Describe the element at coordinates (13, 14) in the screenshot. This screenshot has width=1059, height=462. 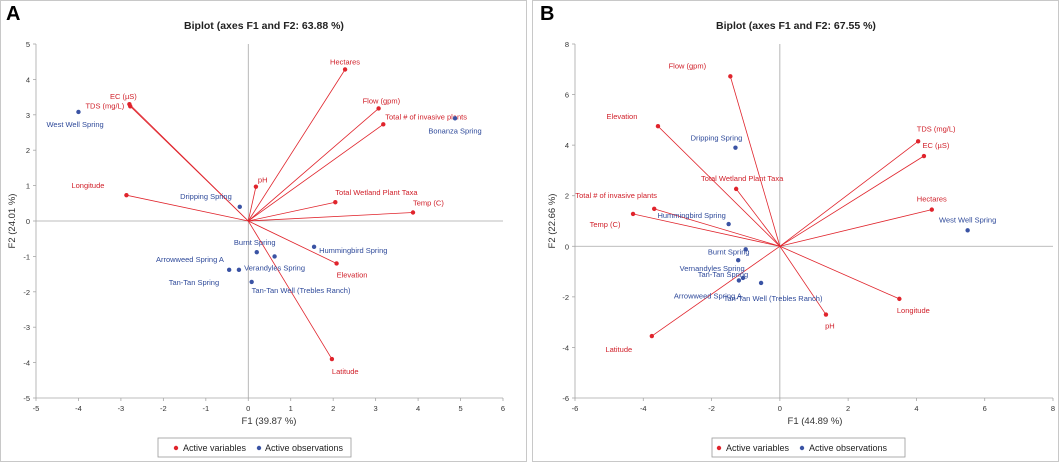
I see `panel-a-label: A` at that location.